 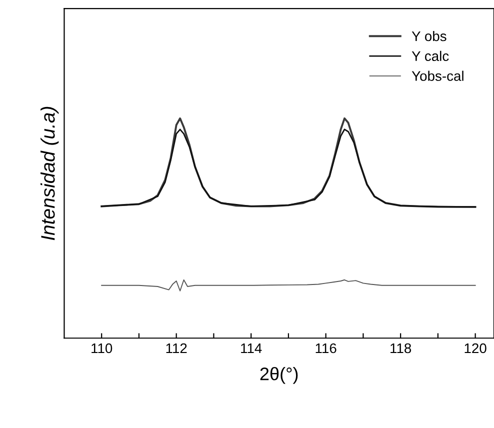 What do you see at coordinates (475, 348) in the screenshot?
I see `x-tick-label: 120` at bounding box center [475, 348].